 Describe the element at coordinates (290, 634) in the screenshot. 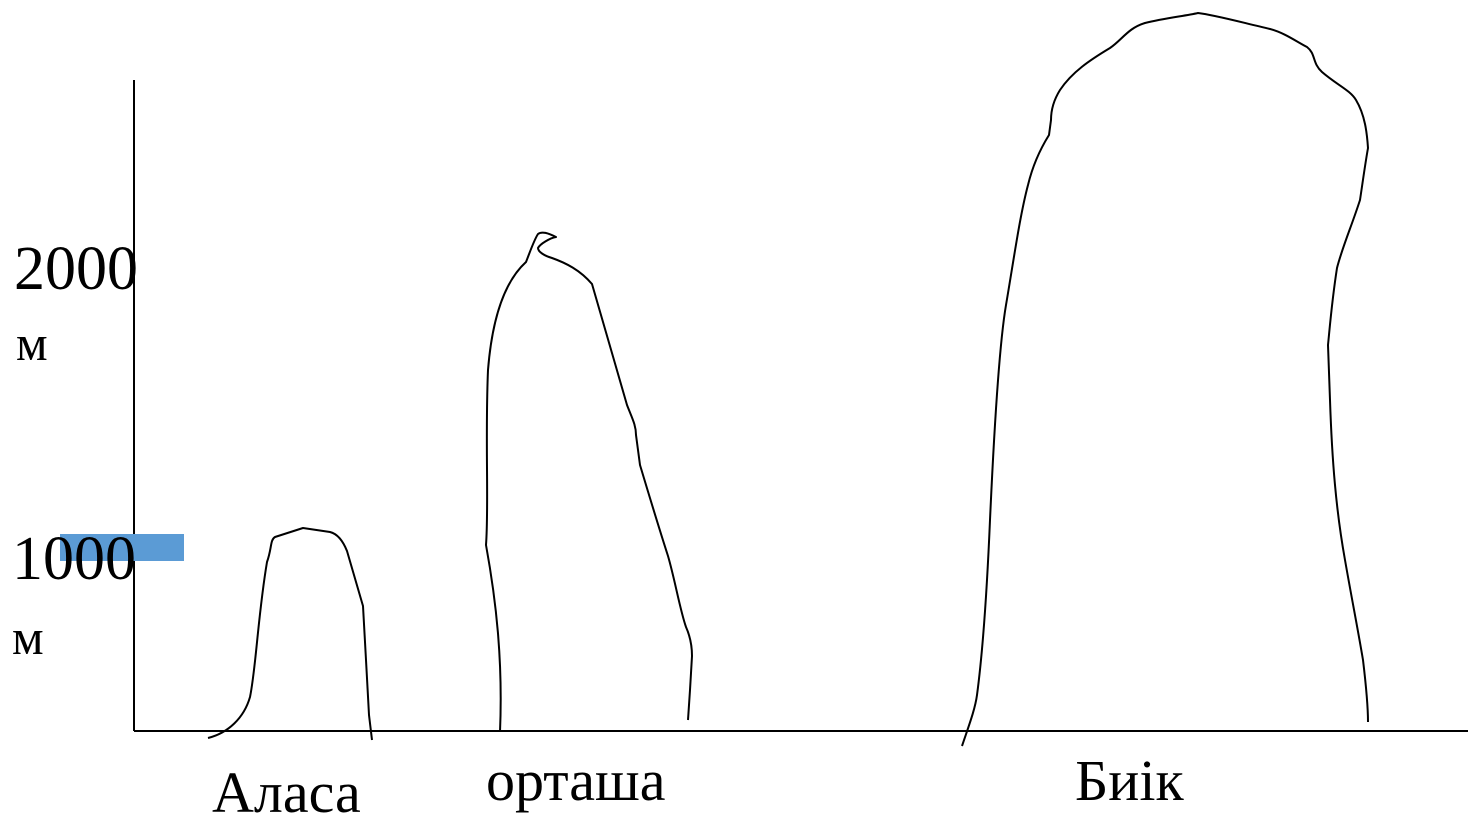

I see `mountain-low-outline` at that location.